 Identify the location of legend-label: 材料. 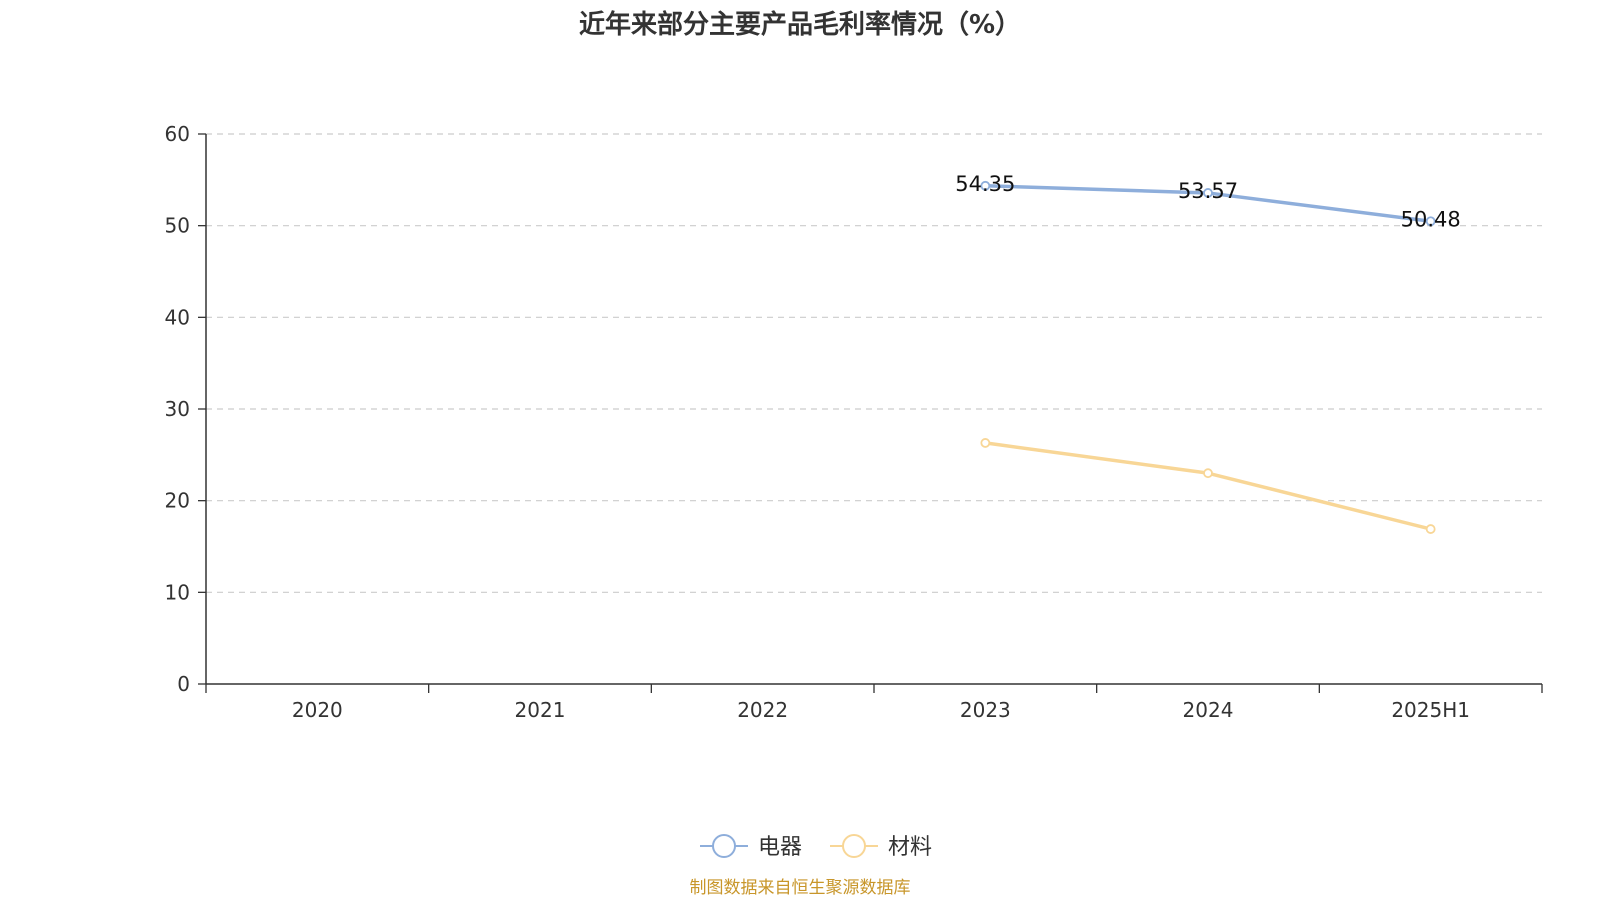
(910, 847).